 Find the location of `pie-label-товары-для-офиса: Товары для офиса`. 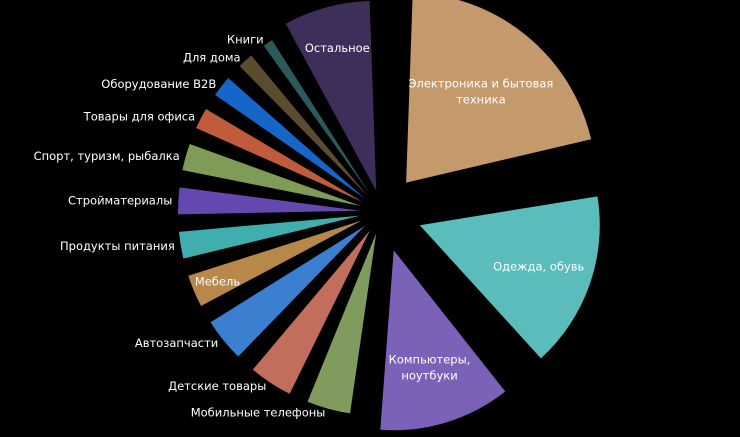

pie-label-товары-для-офиса: Товары для офиса is located at coordinates (139, 117).